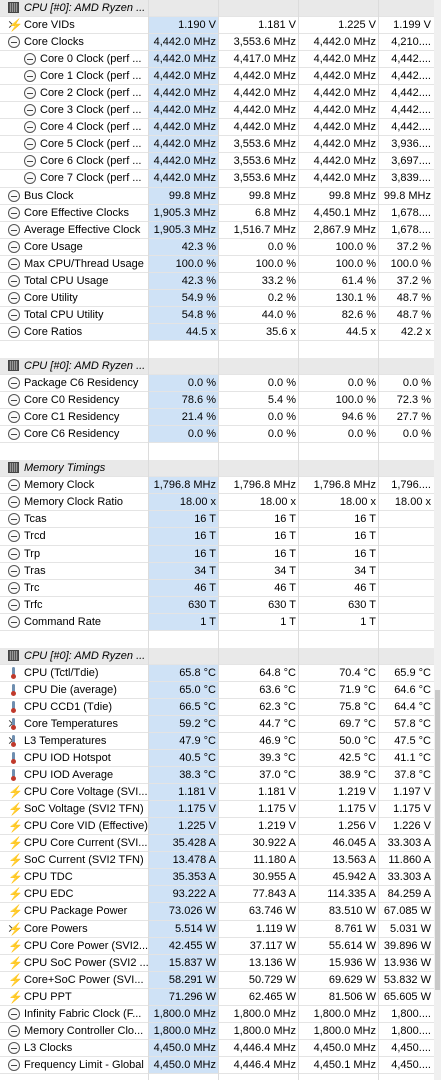  What do you see at coordinates (413, 417) in the screenshot?
I see `average-value: 27.7 %` at bounding box center [413, 417].